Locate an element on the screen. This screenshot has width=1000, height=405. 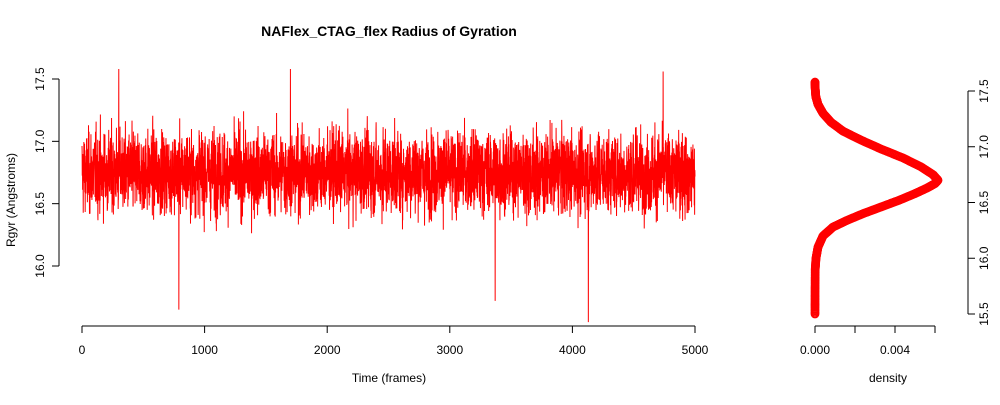
x-tick-label: 1000 is located at coordinates (204, 350).